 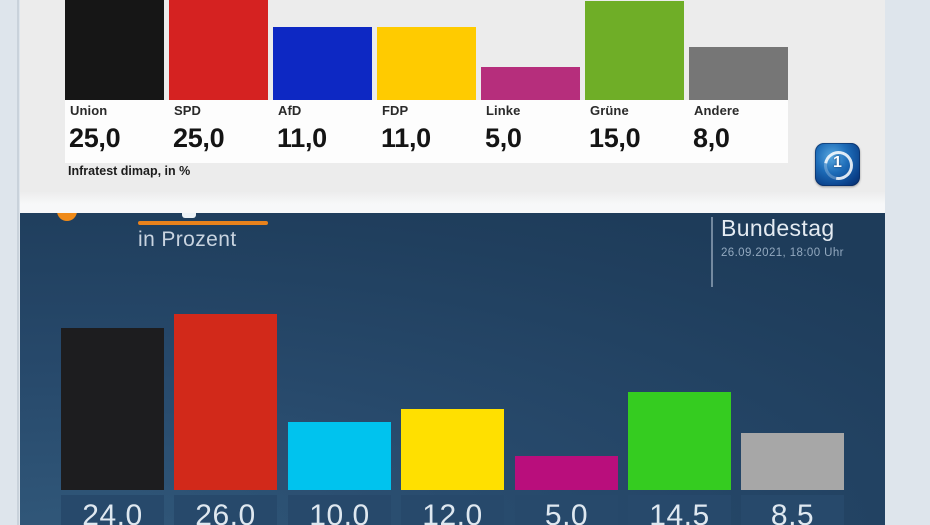 I want to click on bottom-value-box-3: 12,0, so click(x=452, y=510).